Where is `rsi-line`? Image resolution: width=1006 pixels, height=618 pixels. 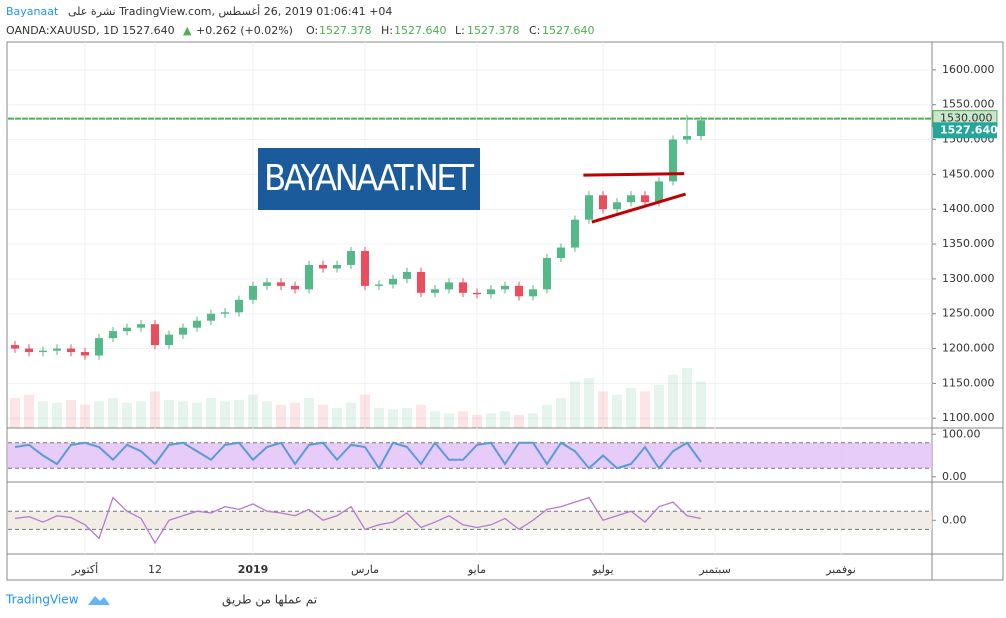 rsi-line is located at coordinates (358, 456).